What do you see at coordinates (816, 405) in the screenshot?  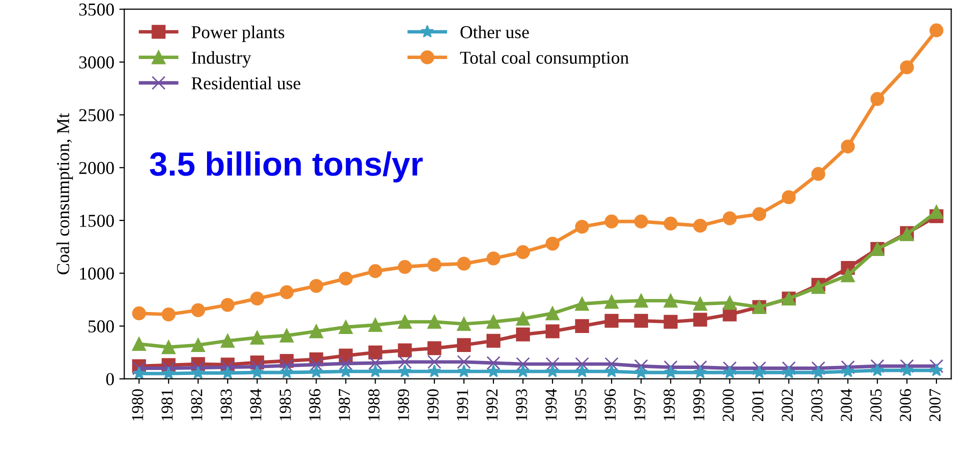 I see `x-tick-label: 2003` at bounding box center [816, 405].